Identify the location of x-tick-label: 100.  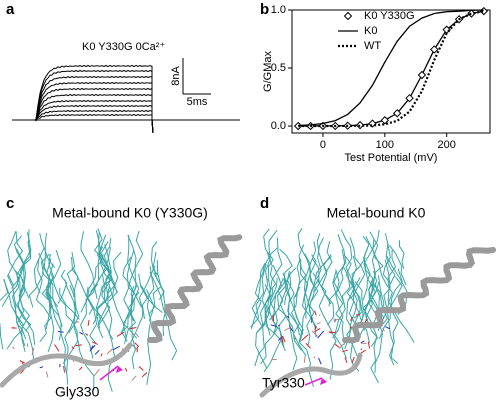
(385, 145).